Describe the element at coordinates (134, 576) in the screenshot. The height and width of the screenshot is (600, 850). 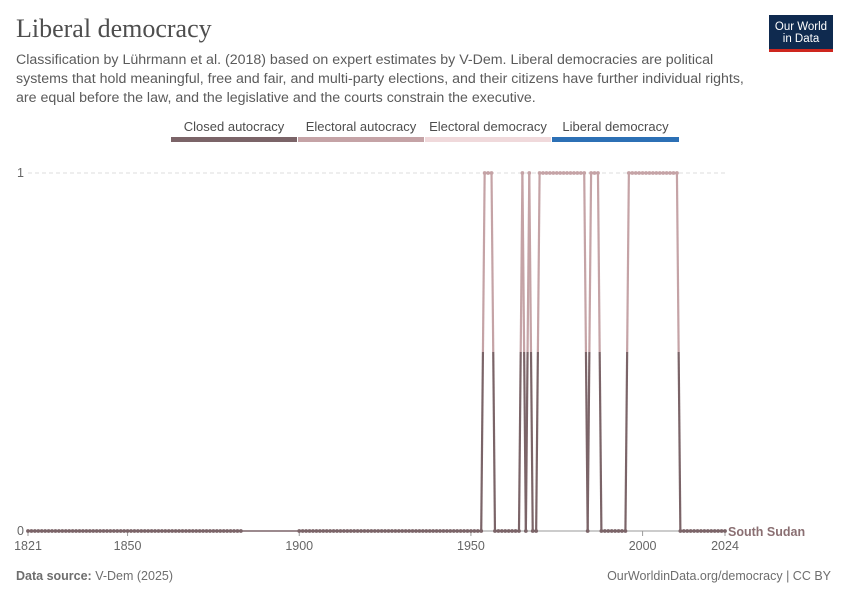
I see `source-value: V-Dem (2025)` at that location.